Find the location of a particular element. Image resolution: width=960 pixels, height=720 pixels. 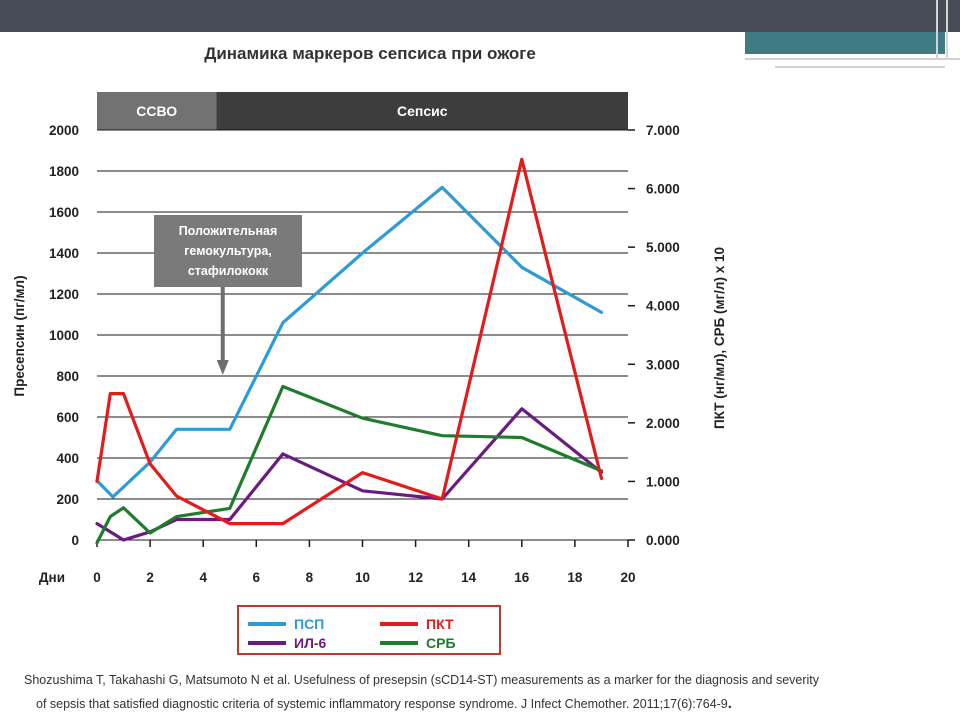

y-left-tick-label: 400 is located at coordinates (67, 458).